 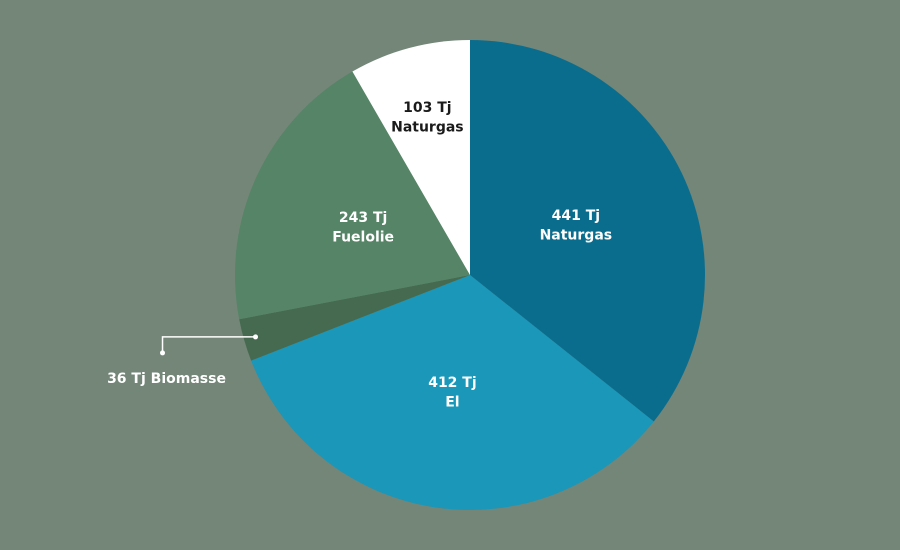 What do you see at coordinates (363, 218) in the screenshot?
I see `value-label: 243 Tj` at bounding box center [363, 218].